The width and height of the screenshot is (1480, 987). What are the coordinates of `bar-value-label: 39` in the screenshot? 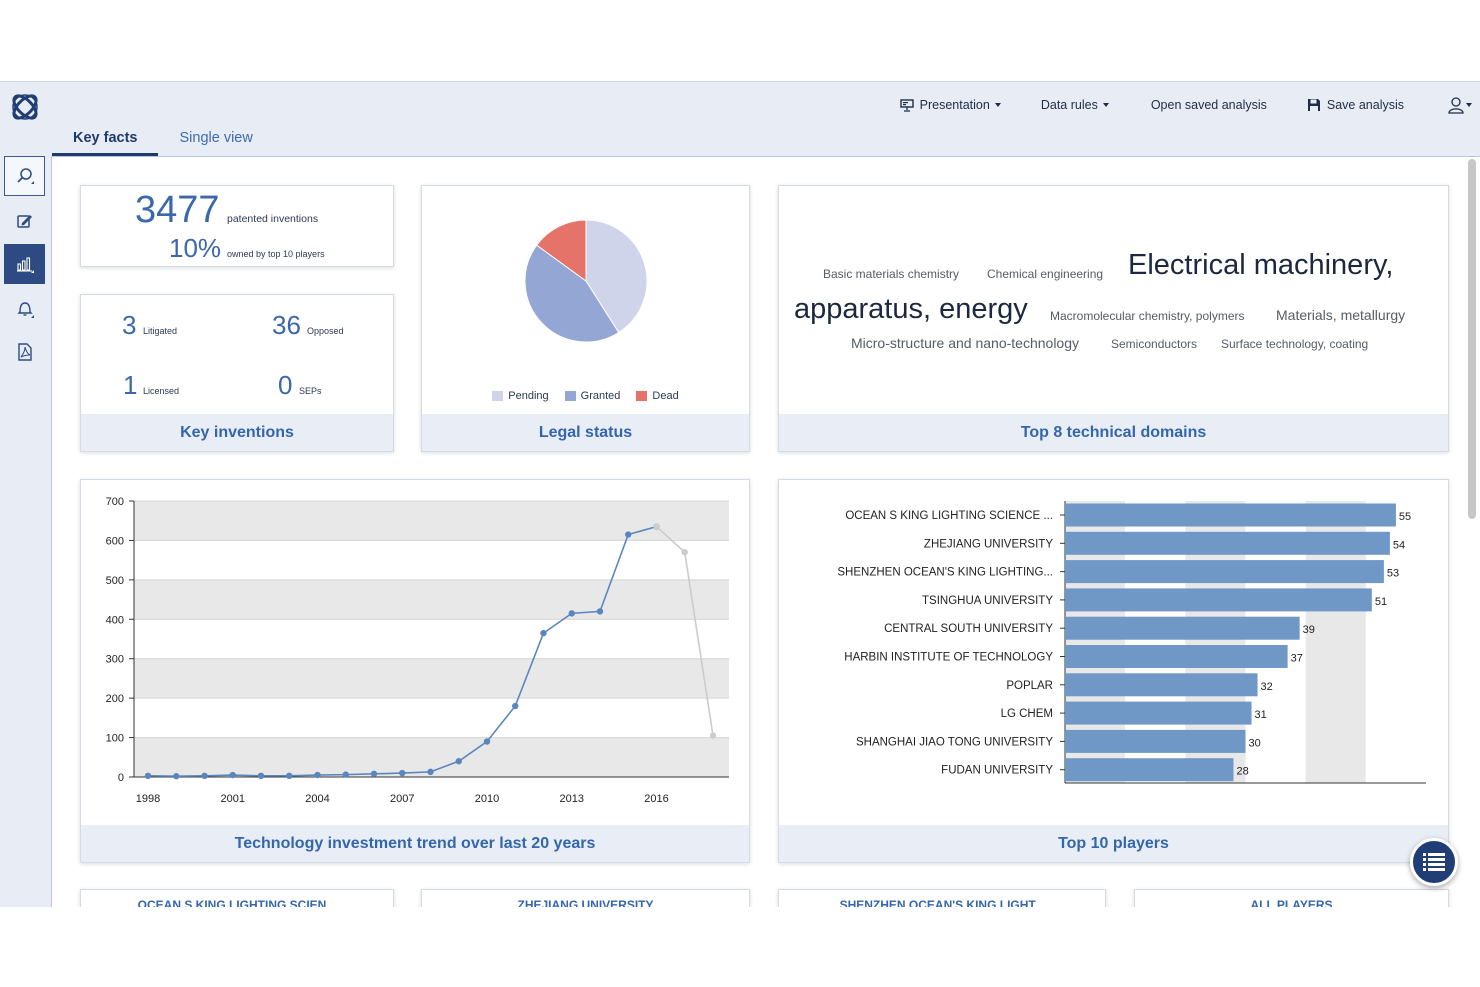 It's located at (1309, 630).